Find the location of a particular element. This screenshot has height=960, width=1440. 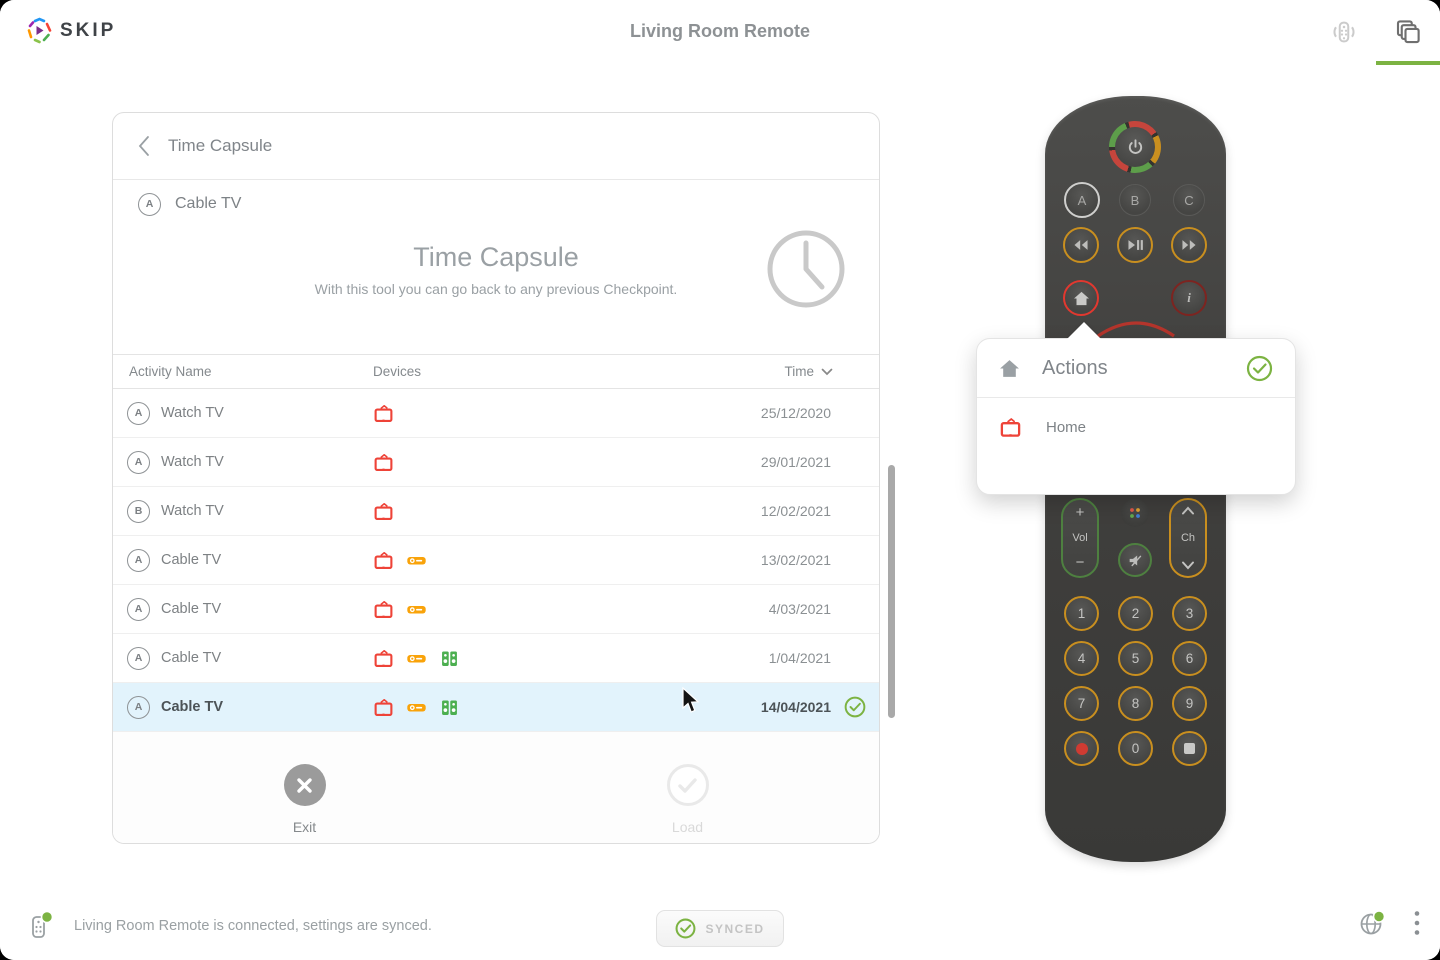

fast-forward-button is located at coordinates (1189, 245).